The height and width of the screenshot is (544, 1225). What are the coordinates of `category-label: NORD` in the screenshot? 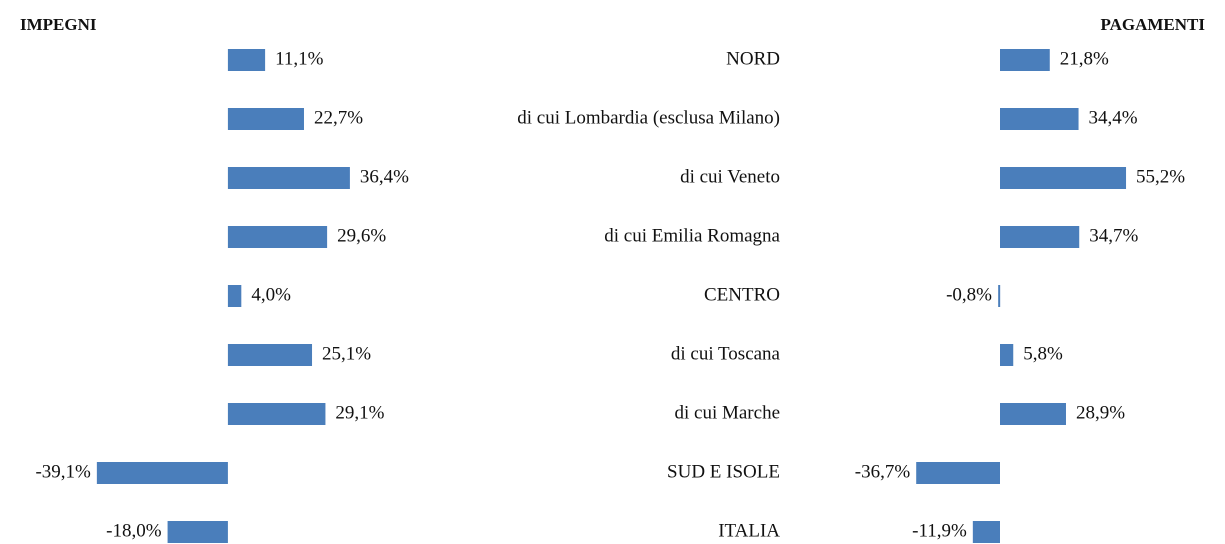 It's located at (753, 58).